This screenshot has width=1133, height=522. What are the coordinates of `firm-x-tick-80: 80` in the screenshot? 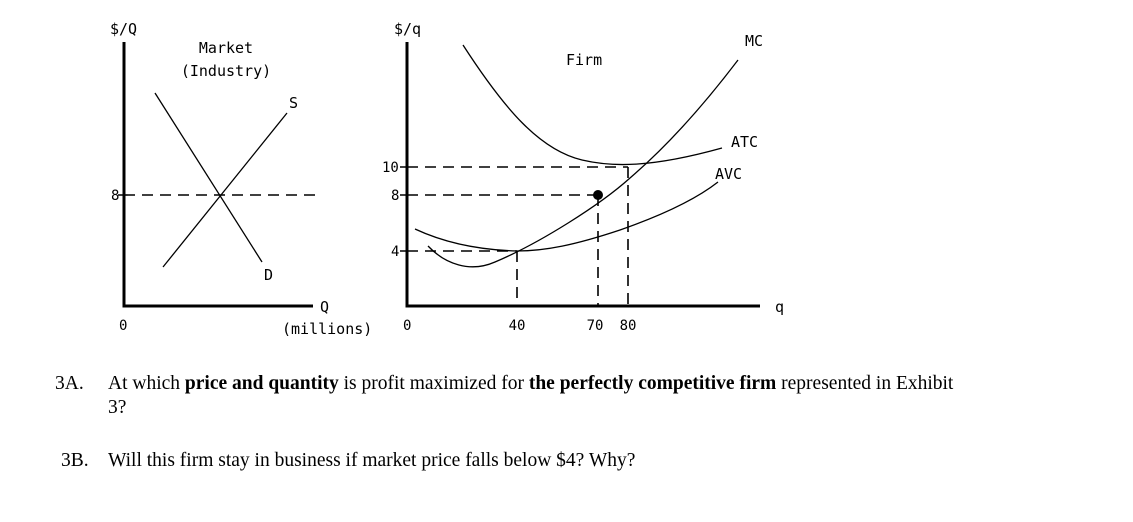 It's located at (628, 326).